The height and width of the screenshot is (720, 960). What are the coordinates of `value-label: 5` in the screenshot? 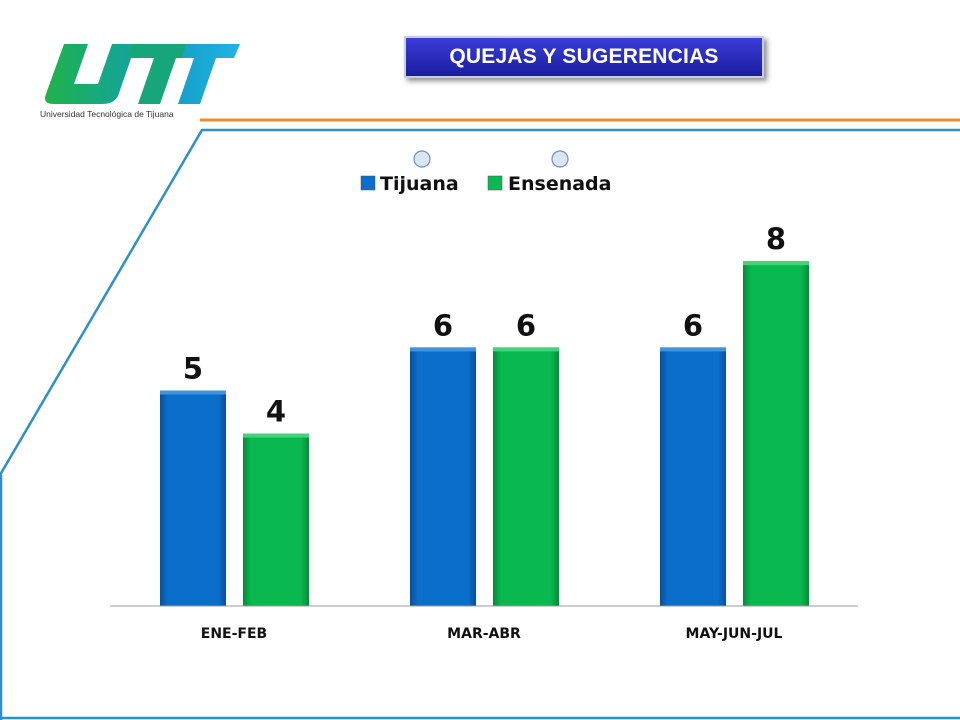 It's located at (193, 369).